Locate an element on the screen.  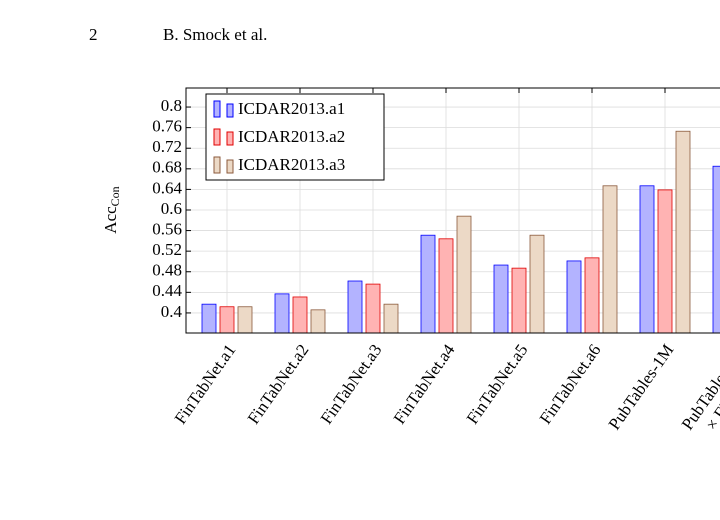
legend-label: ICDAR2013.a2 is located at coordinates (291, 136).